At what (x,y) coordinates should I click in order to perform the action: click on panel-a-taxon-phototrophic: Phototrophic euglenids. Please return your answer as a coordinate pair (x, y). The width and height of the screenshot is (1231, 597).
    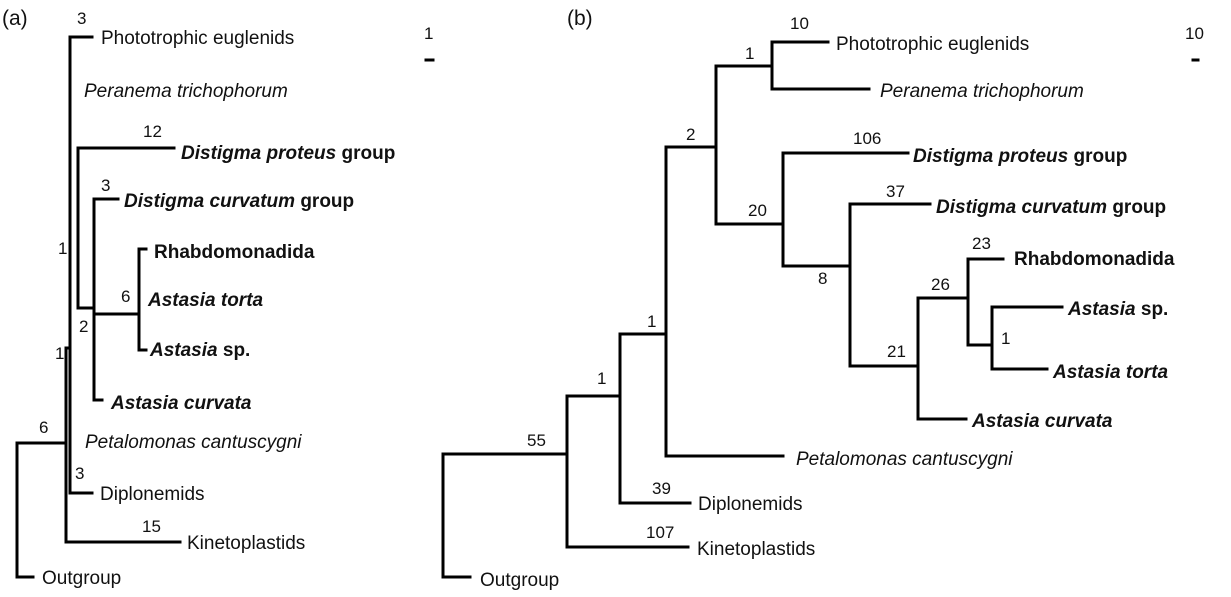
    Looking at the image, I should click on (197, 38).